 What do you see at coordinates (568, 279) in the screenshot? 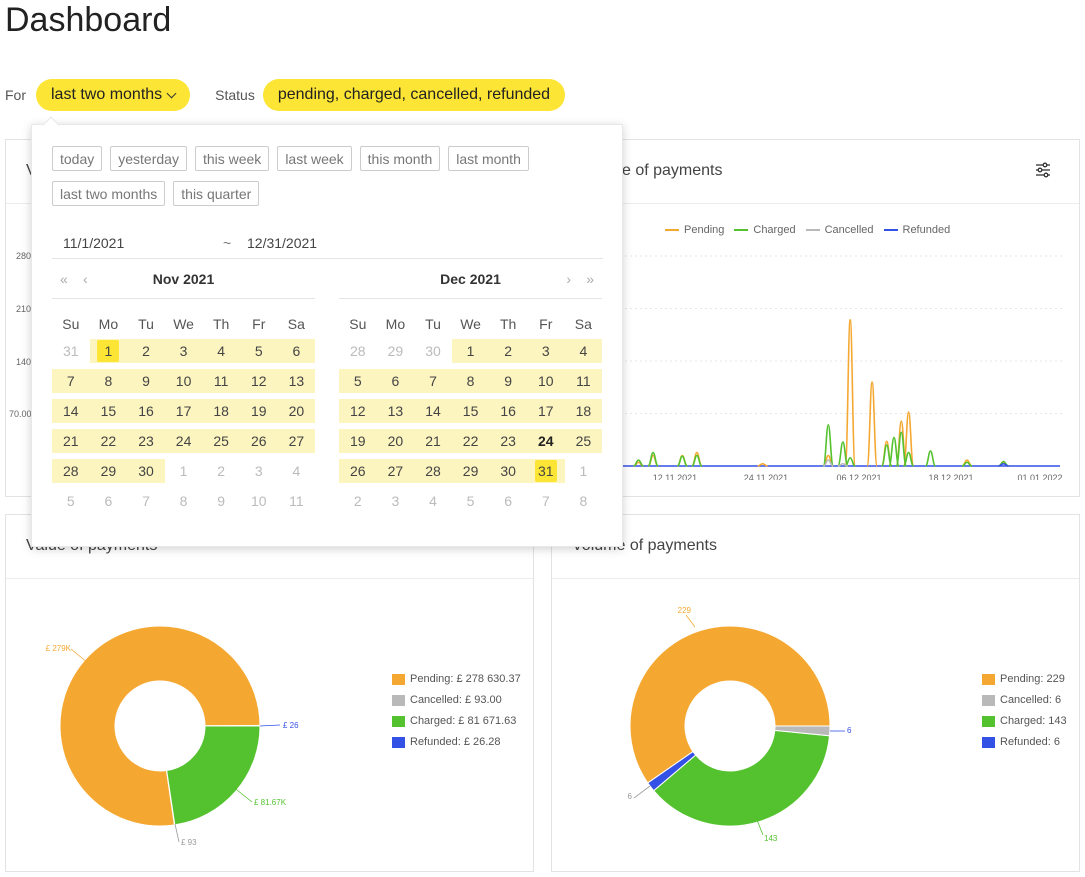
I see `next-month-icon: ›` at bounding box center [568, 279].